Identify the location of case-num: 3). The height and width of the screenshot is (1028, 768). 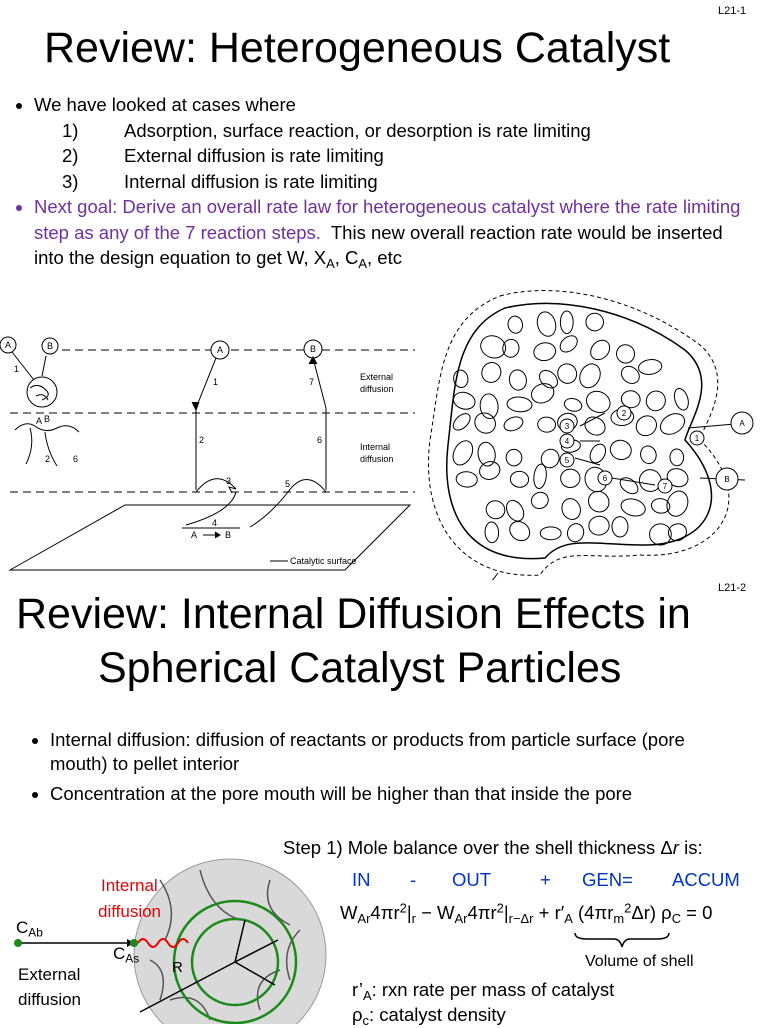
(70, 181).